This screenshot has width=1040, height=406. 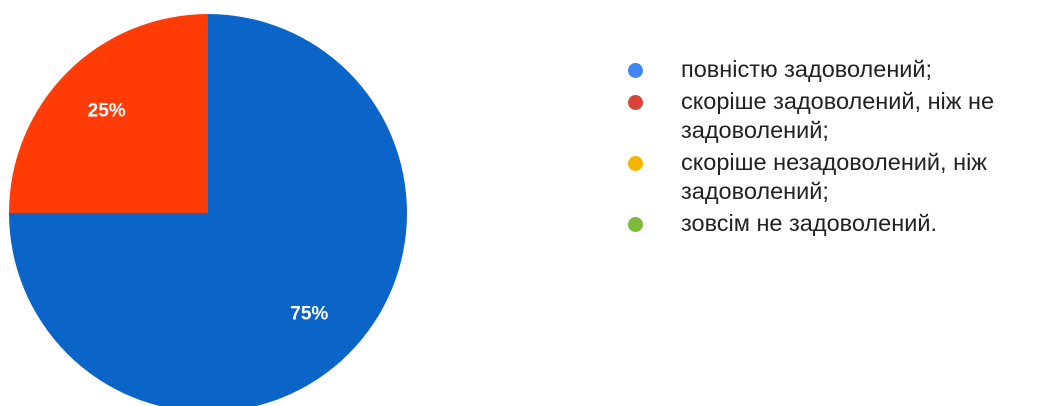 I want to click on legend-item-not-satisfied: зовсім не задоволений., so click(x=830, y=222).